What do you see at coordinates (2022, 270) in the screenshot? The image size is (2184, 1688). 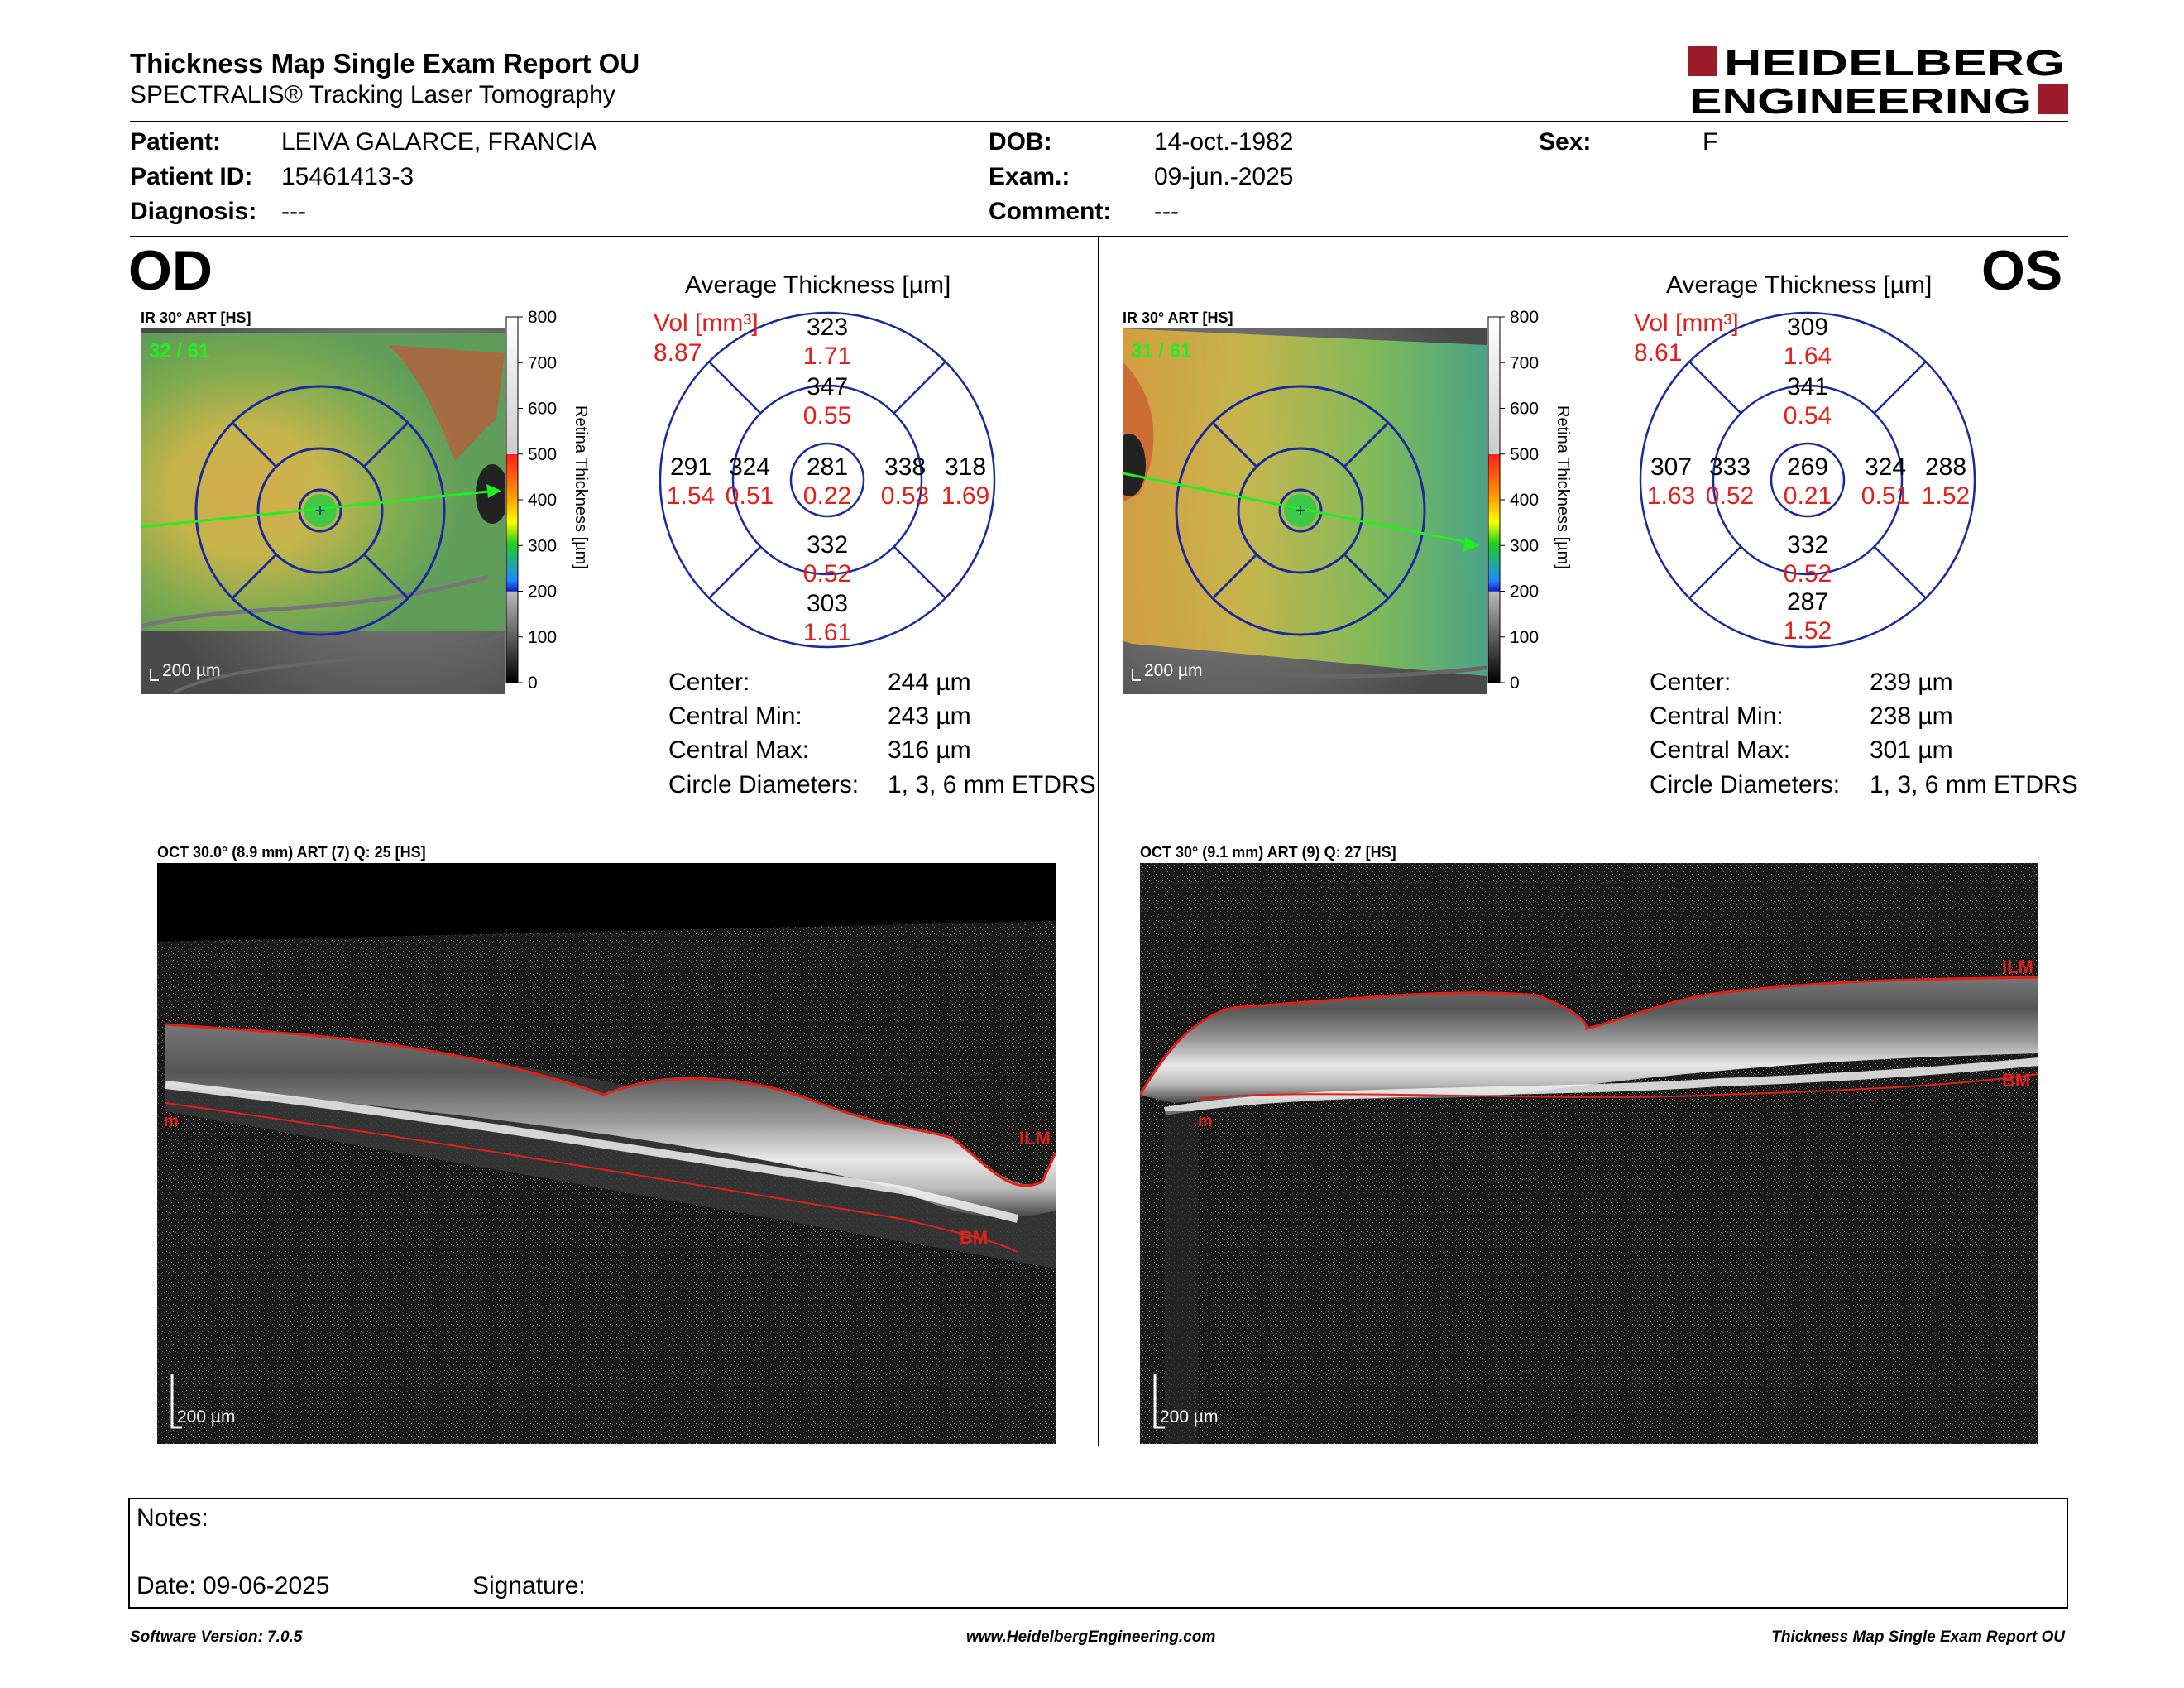 I see `os-eye-label: OS` at bounding box center [2022, 270].